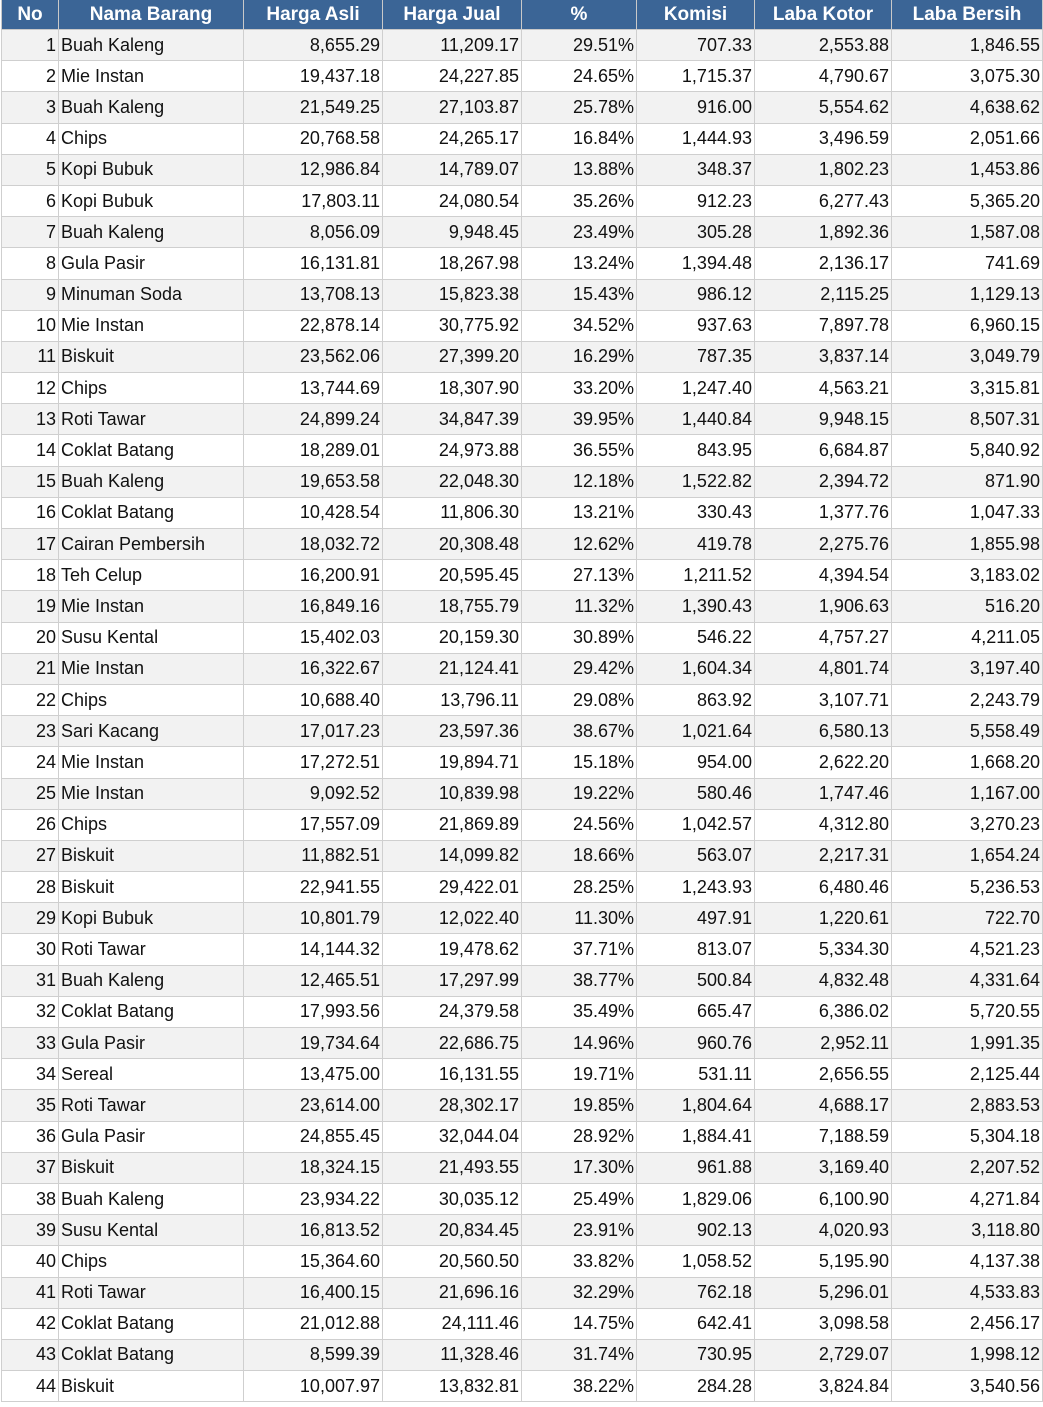 This screenshot has height=1407, width=1043. I want to click on cell-harga-jual: 30,035.12, so click(452, 1199).